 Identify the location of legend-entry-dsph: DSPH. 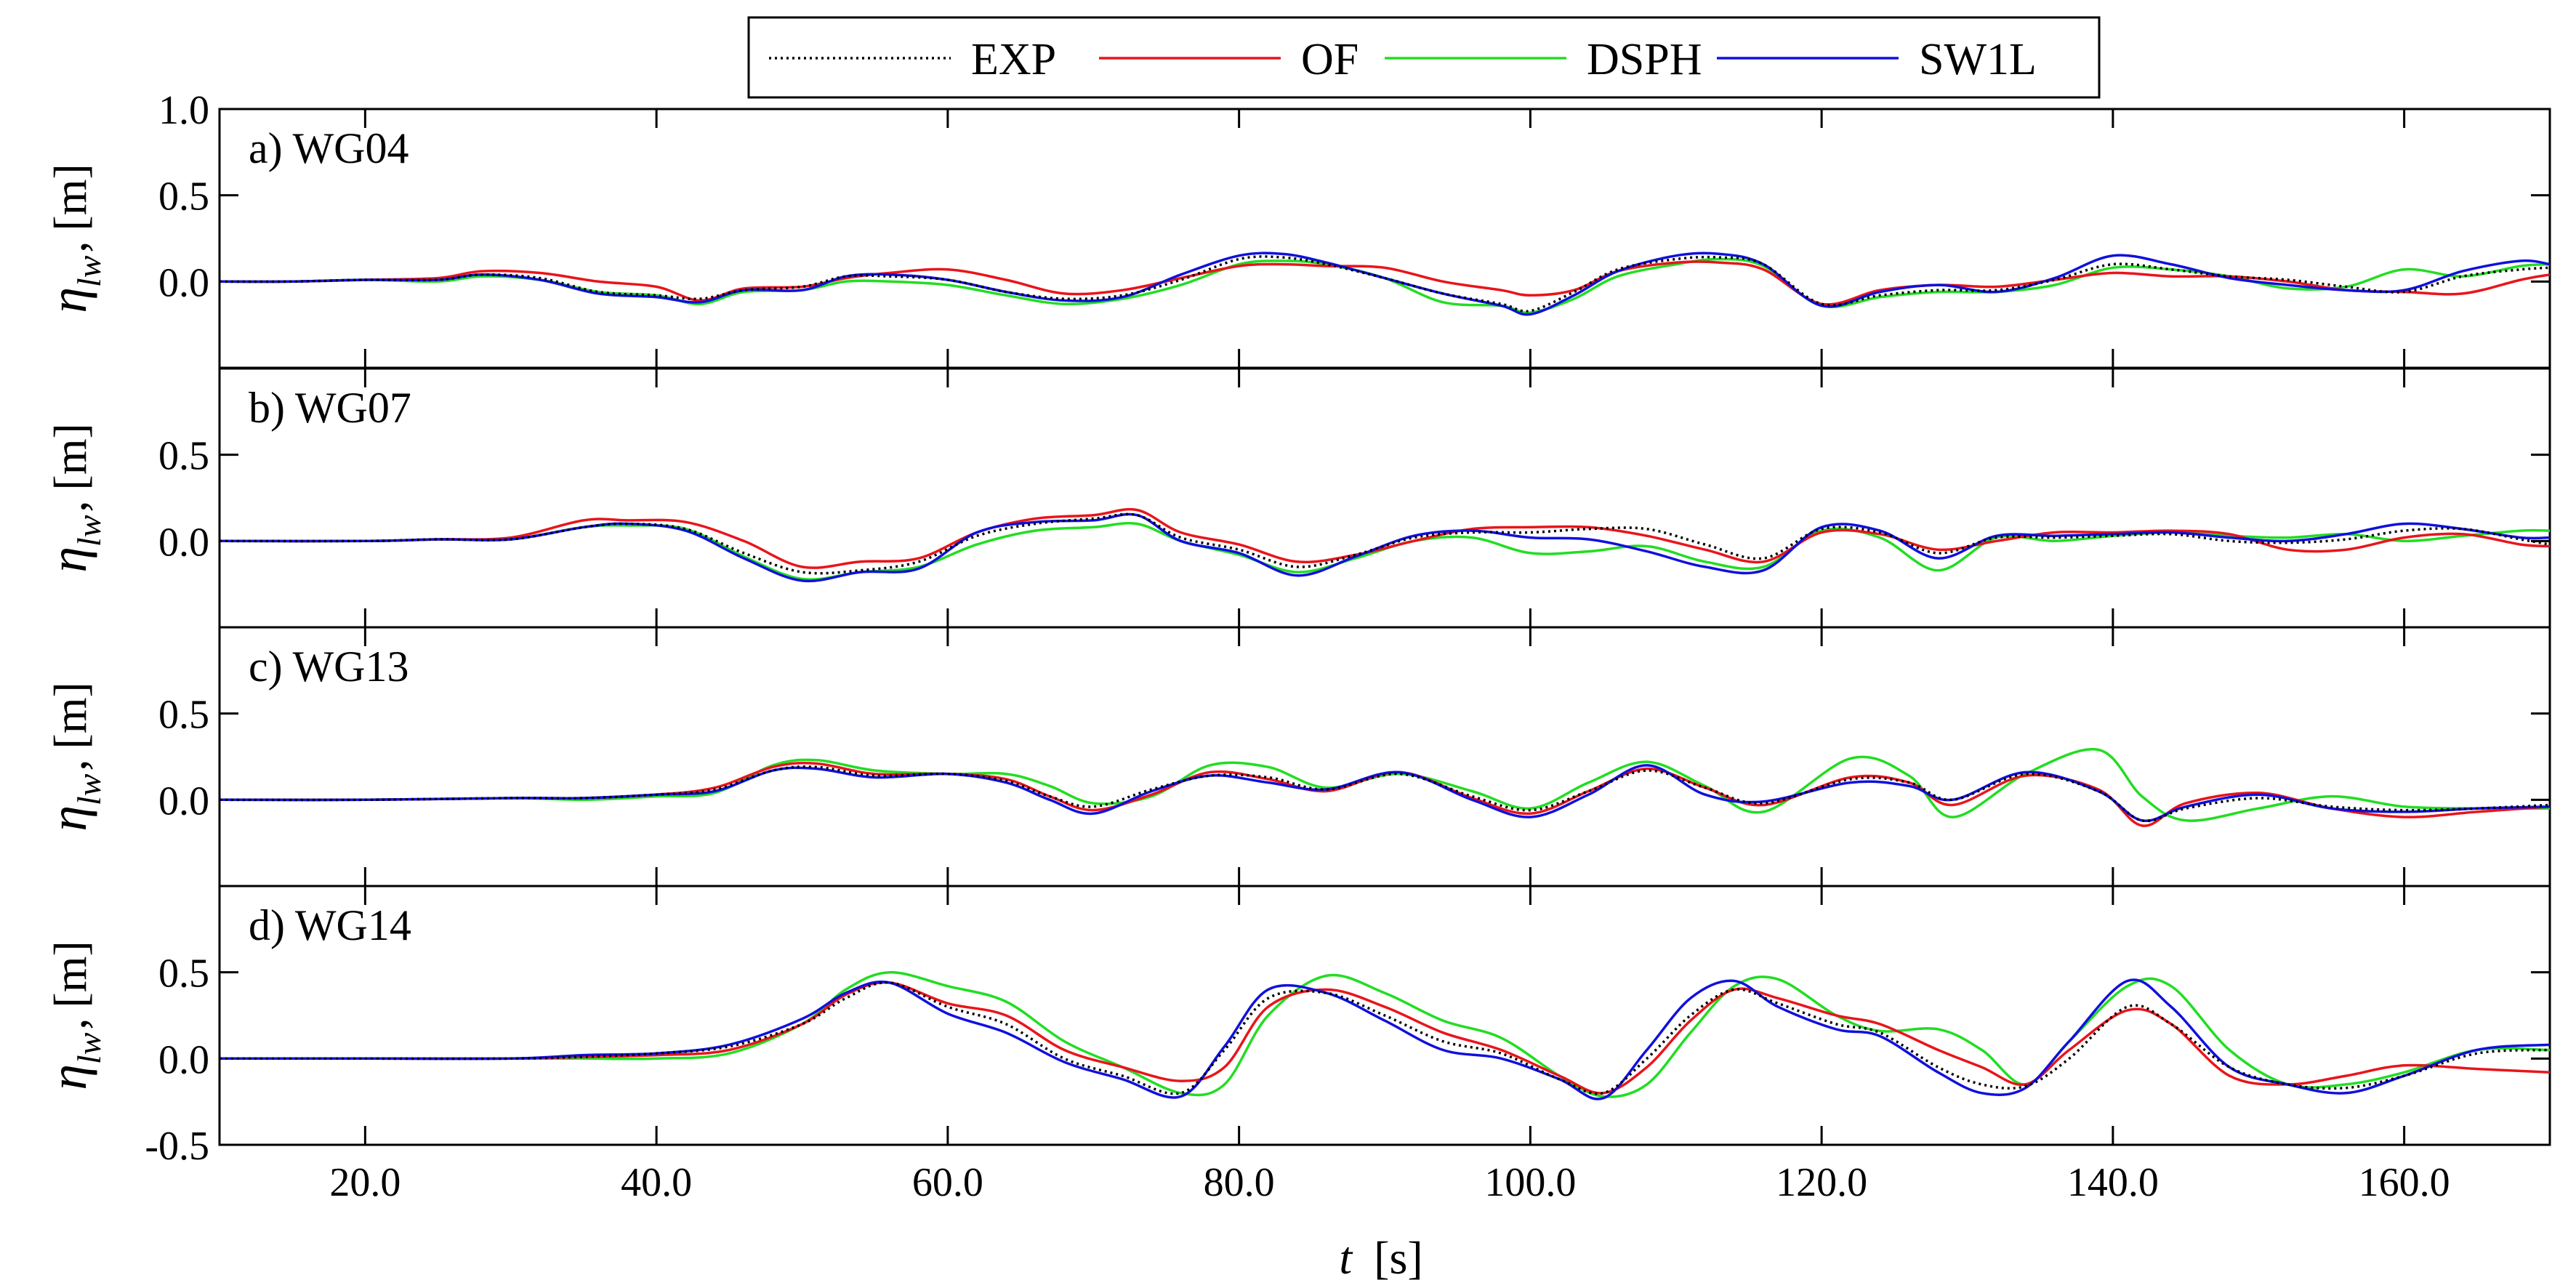
(1543, 59).